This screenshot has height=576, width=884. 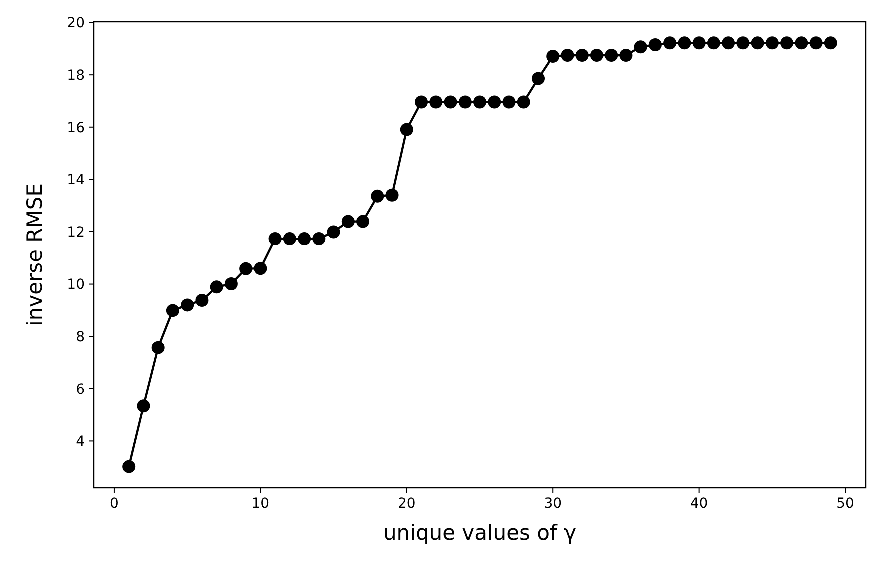 I want to click on y-tick-label: 4, so click(x=81, y=442).